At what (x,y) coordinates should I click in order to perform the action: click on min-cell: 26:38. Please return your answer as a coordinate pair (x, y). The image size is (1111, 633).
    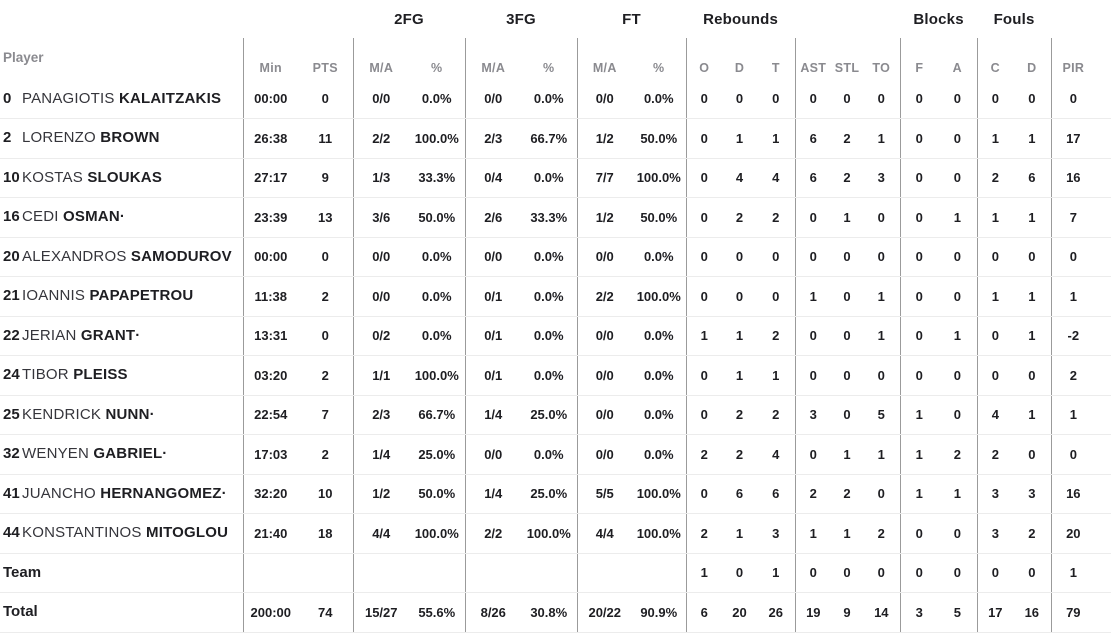
    Looking at the image, I should click on (270, 138).